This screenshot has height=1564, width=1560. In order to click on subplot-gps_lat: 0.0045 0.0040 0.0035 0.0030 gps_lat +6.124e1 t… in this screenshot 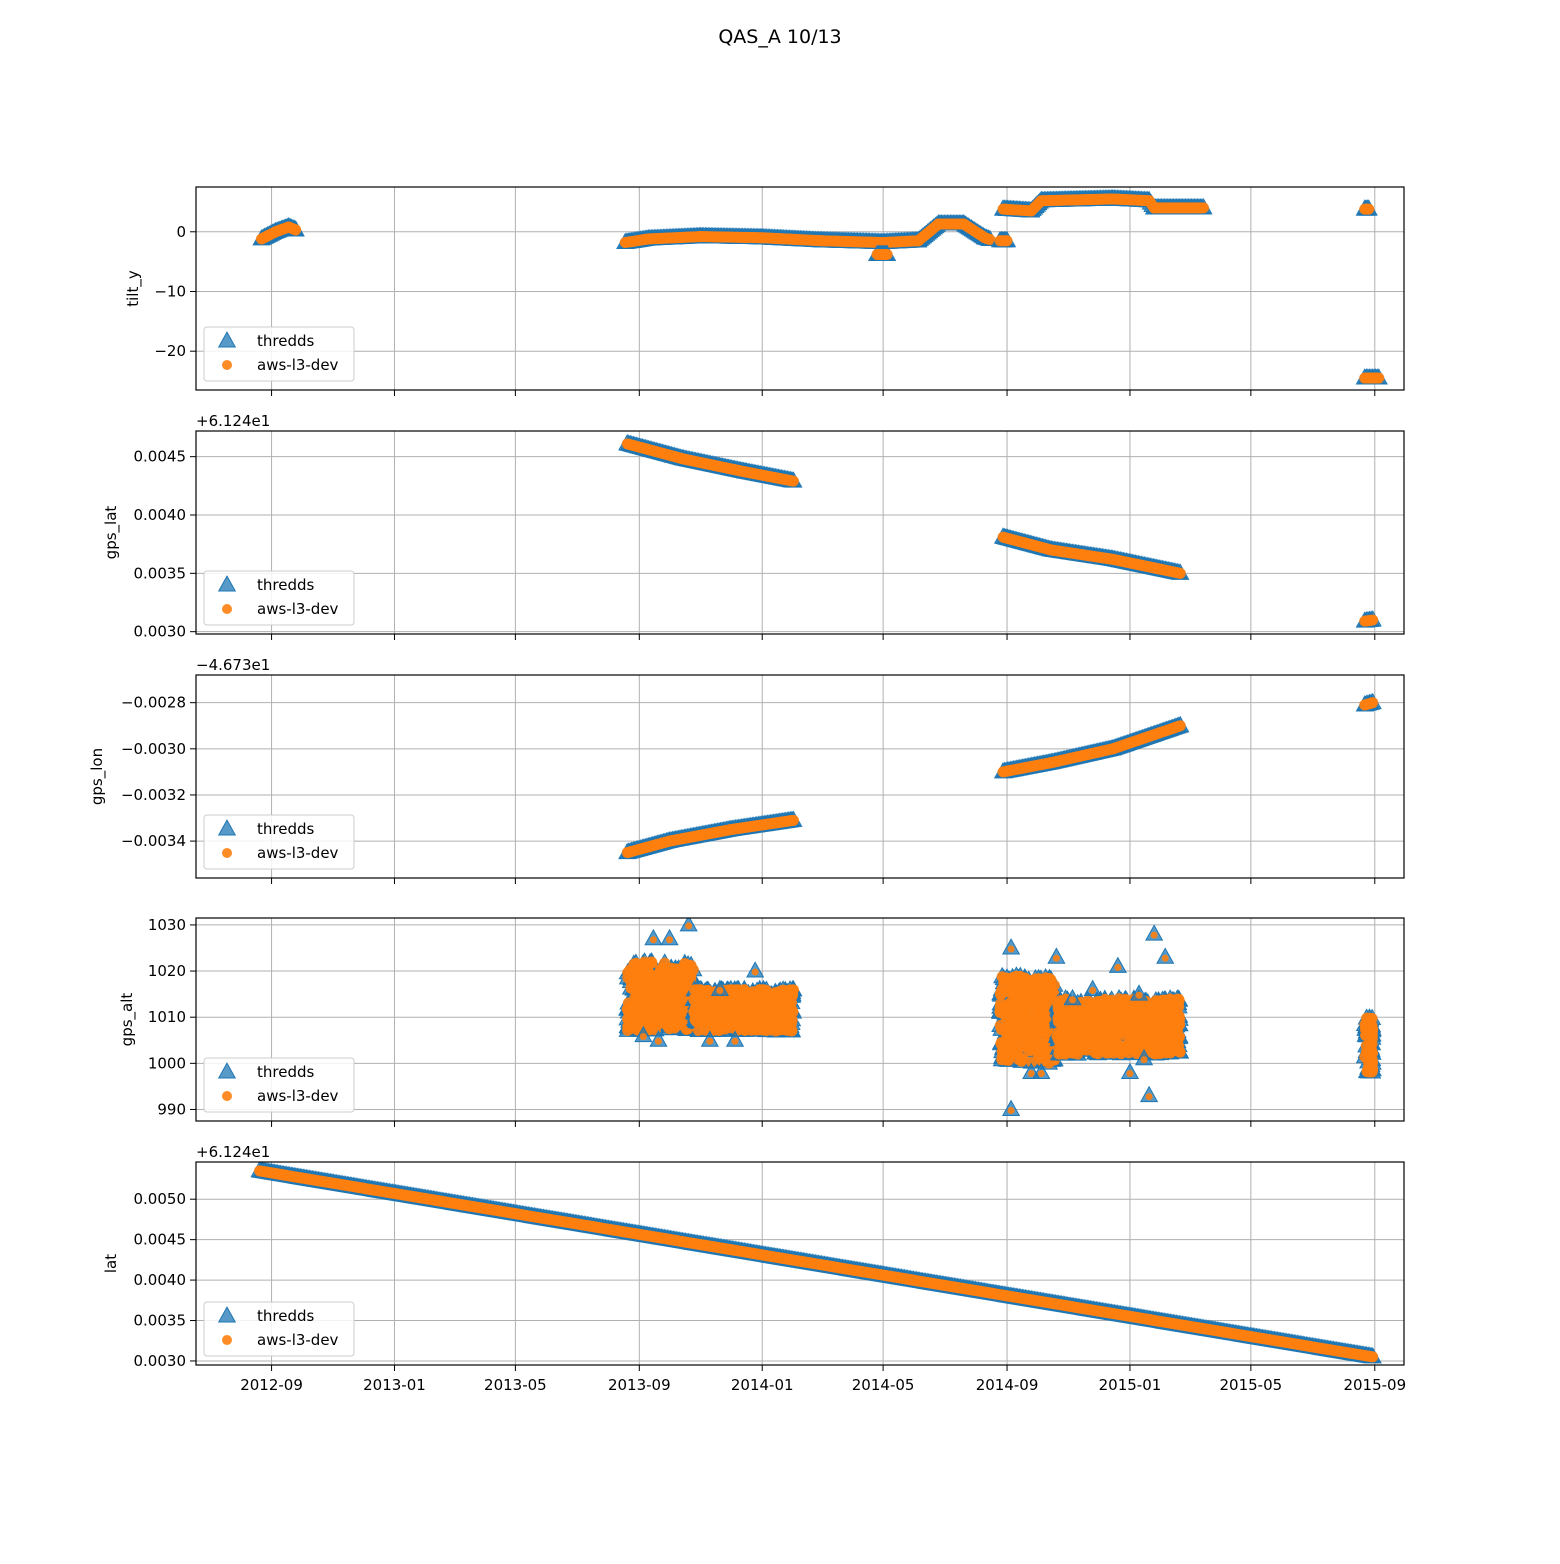, I will do `click(753, 526)`.